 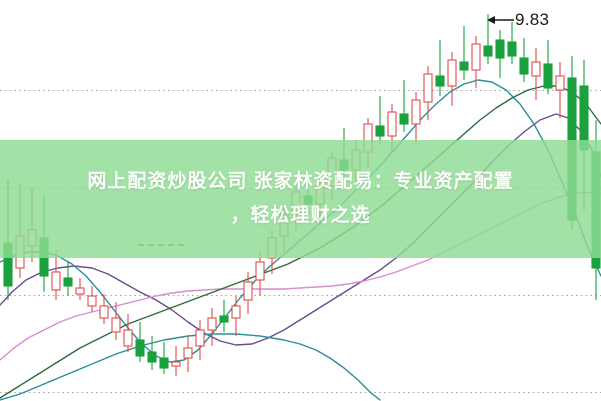 I want to click on arrow-left-icon, so click(x=500, y=20).